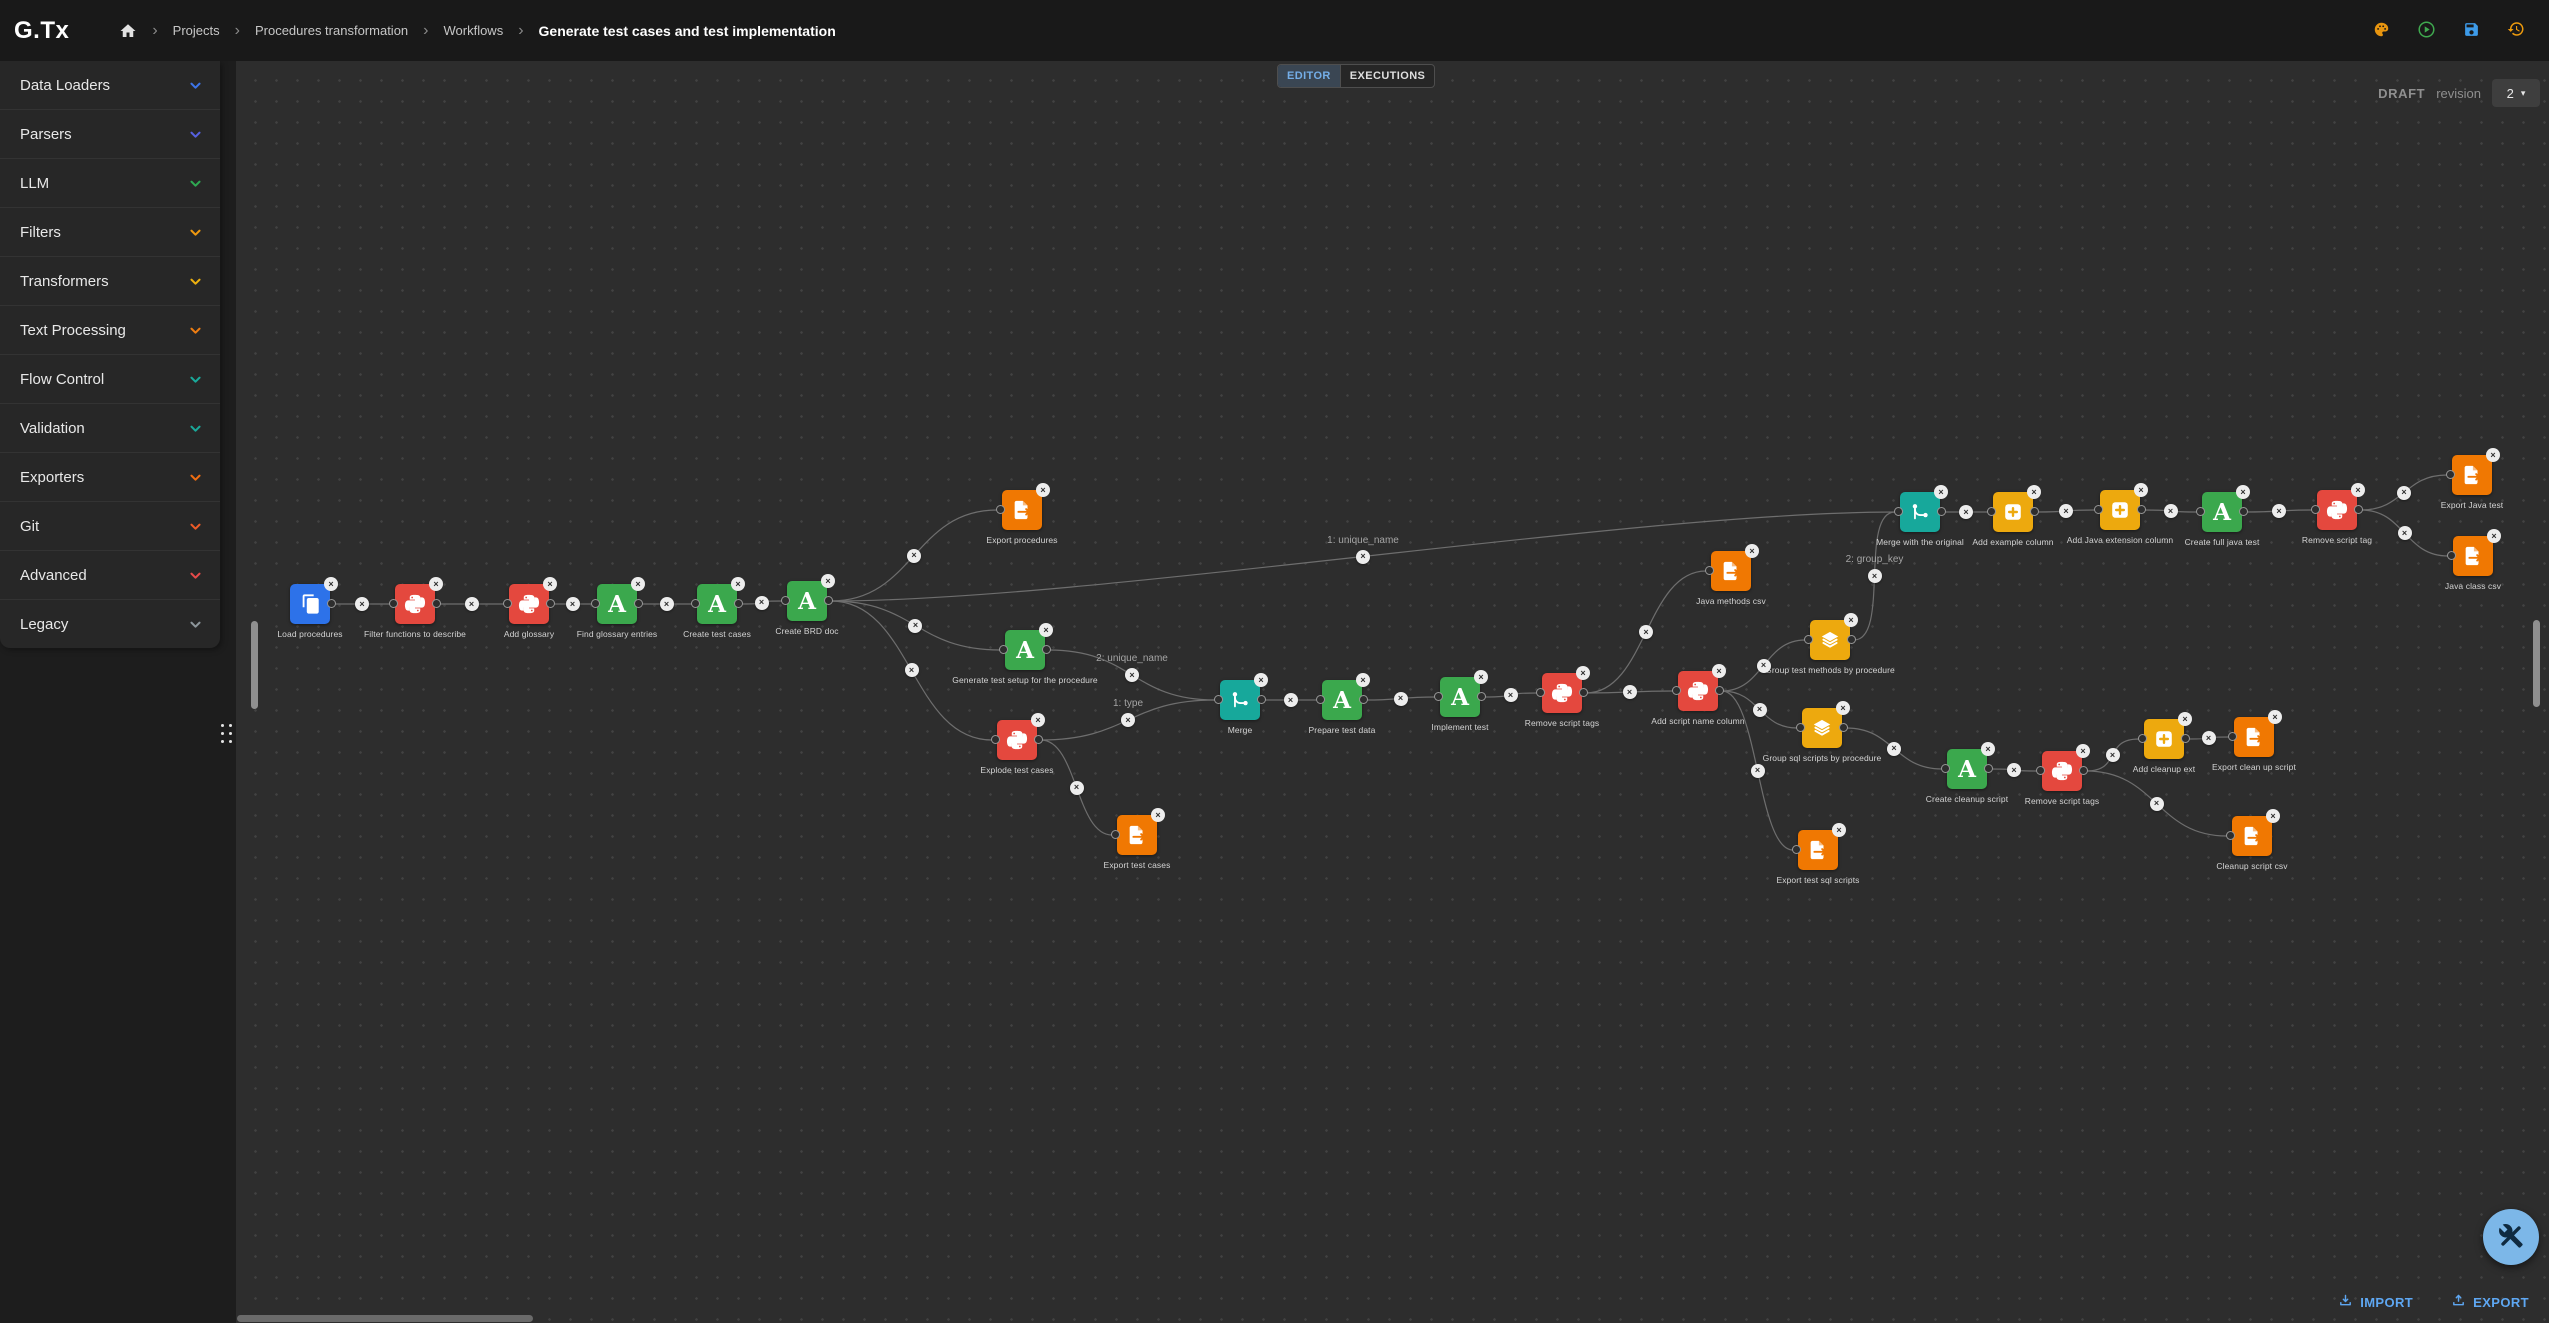 This screenshot has height=1323, width=2549. Describe the element at coordinates (1342, 704) in the screenshot. I see `node-prepare-test-data: A × Prepare test data` at that location.